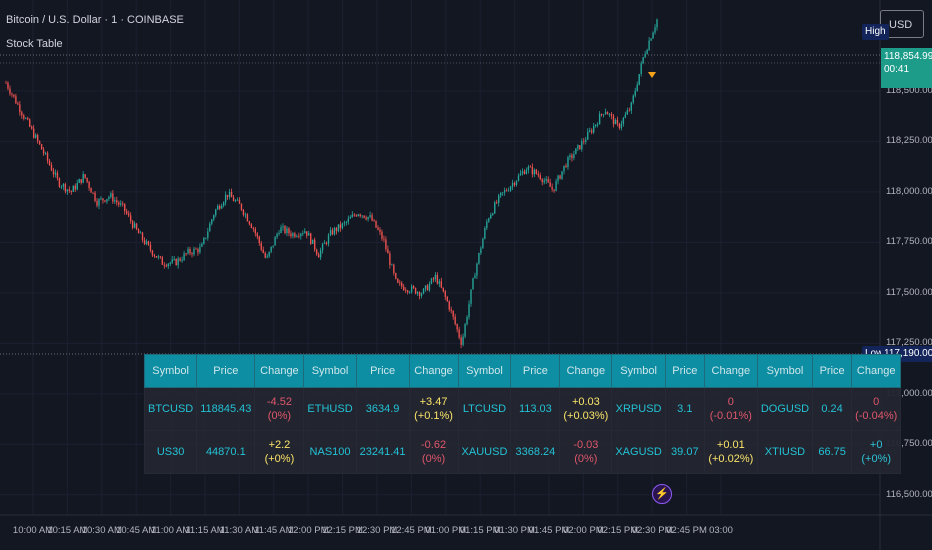  Describe the element at coordinates (662, 494) in the screenshot. I see `lightning-icon: ⚡` at that location.